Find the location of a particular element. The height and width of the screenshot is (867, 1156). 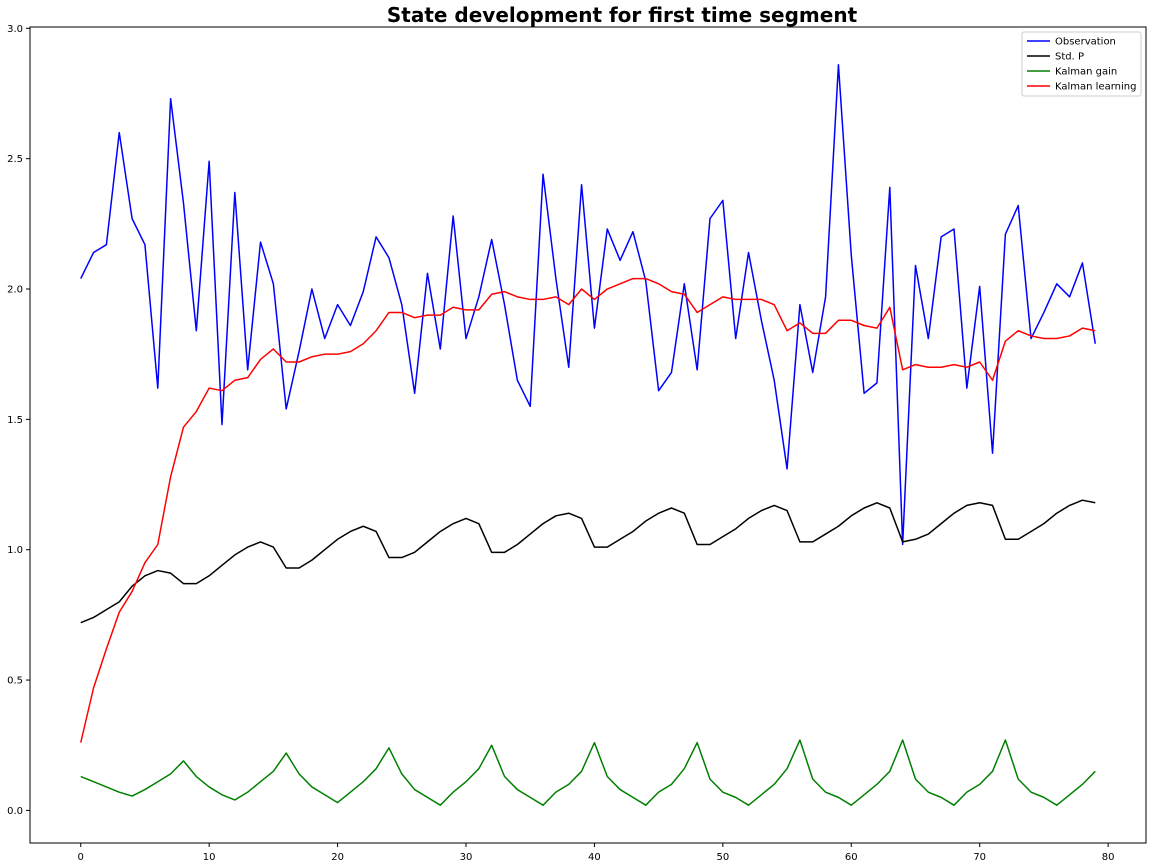

legend-label: Observation is located at coordinates (1085, 42).